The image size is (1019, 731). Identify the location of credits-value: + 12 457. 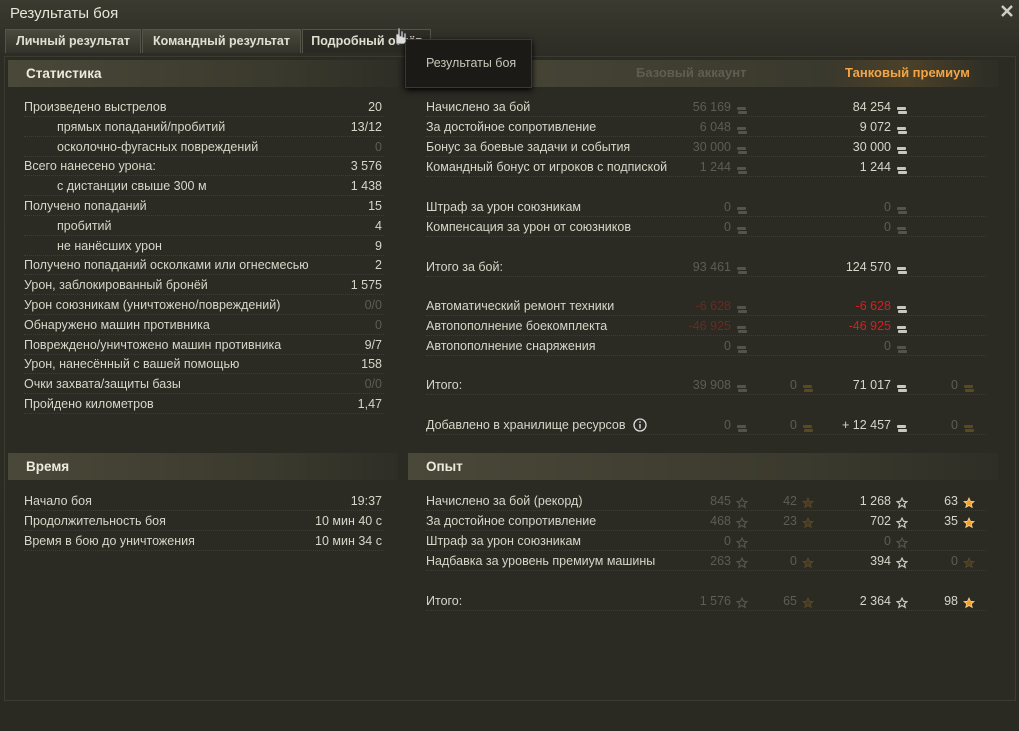
(866, 425).